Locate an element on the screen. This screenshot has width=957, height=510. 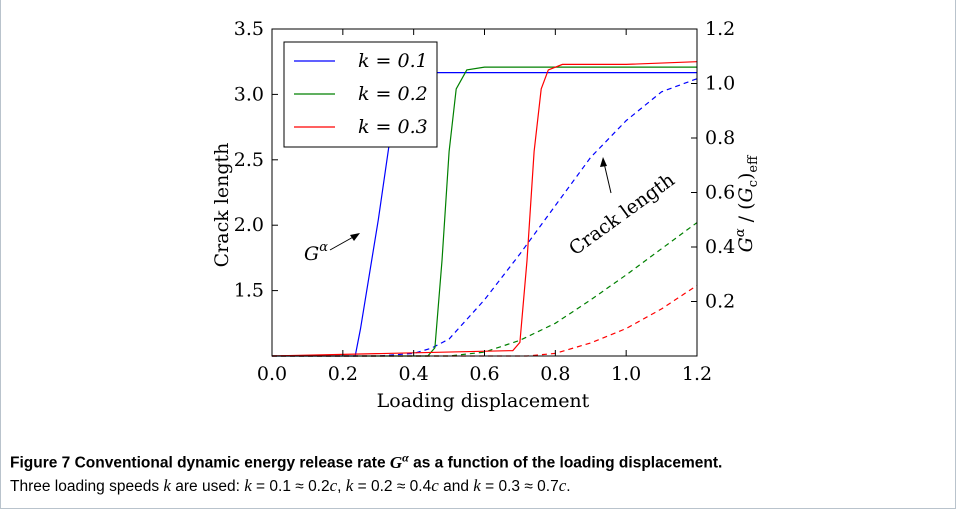
legend-label-k02: k = 0.2 is located at coordinates (393, 94).